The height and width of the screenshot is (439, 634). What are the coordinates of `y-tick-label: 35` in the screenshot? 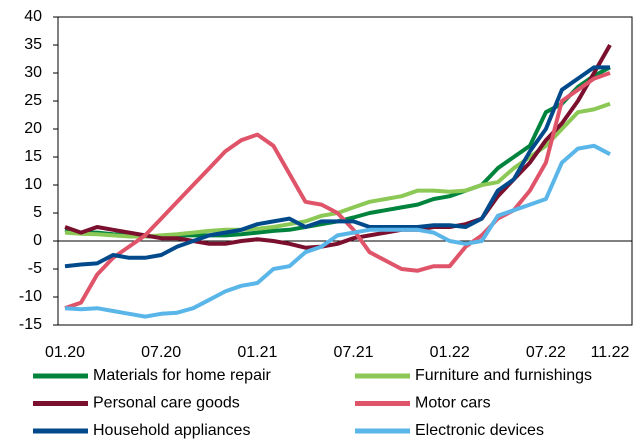 It's located at (33, 44).